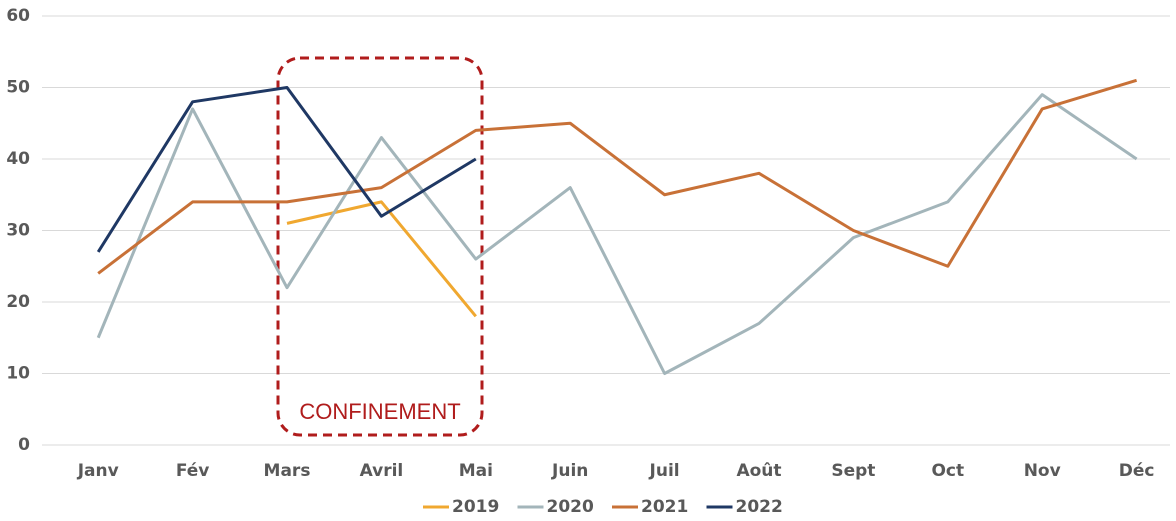  I want to click on x-tick-label: Mai, so click(476, 471).